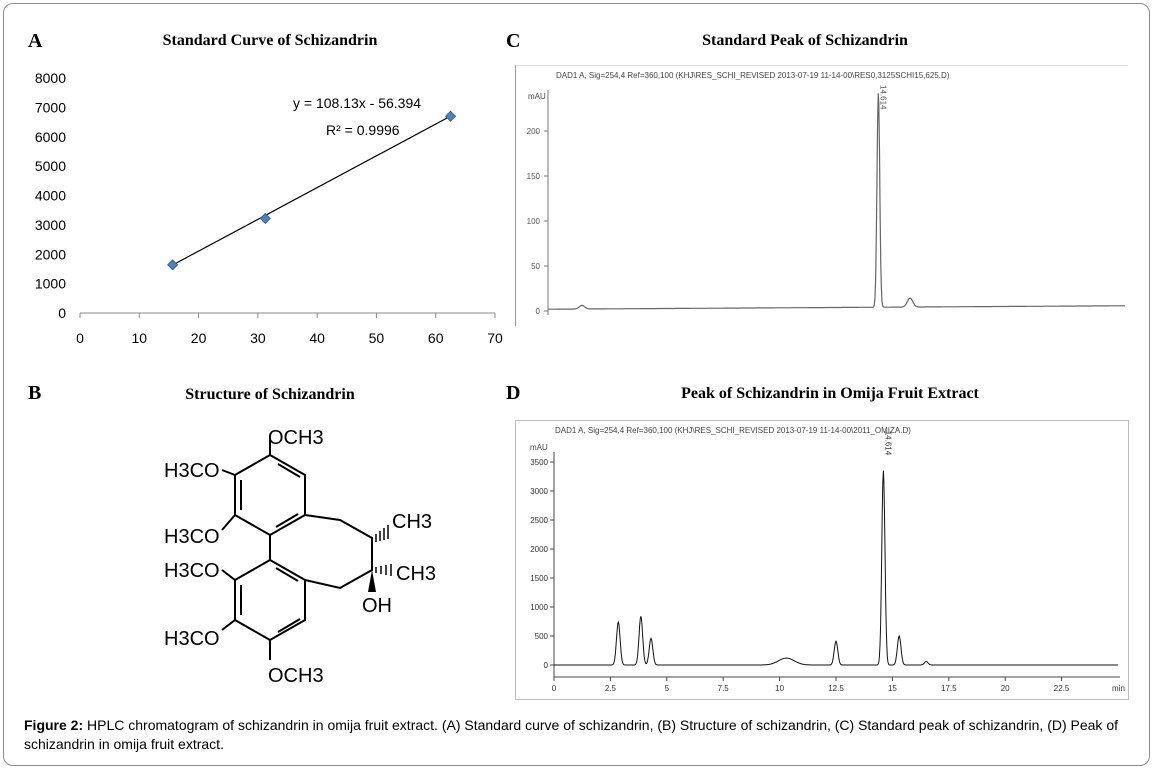 Image resolution: width=1155 pixels, height=771 pixels. Describe the element at coordinates (296, 438) in the screenshot. I see `label-och3-top: OCH3` at that location.